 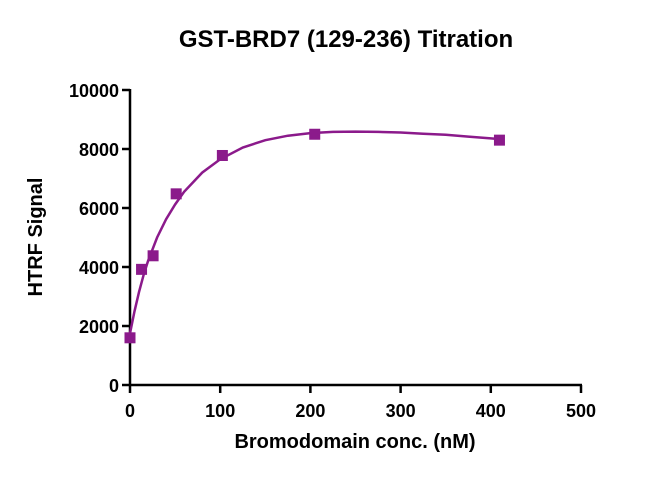 I want to click on chart-title: GST-BRD7 (129-236) Titration, so click(x=346, y=39).